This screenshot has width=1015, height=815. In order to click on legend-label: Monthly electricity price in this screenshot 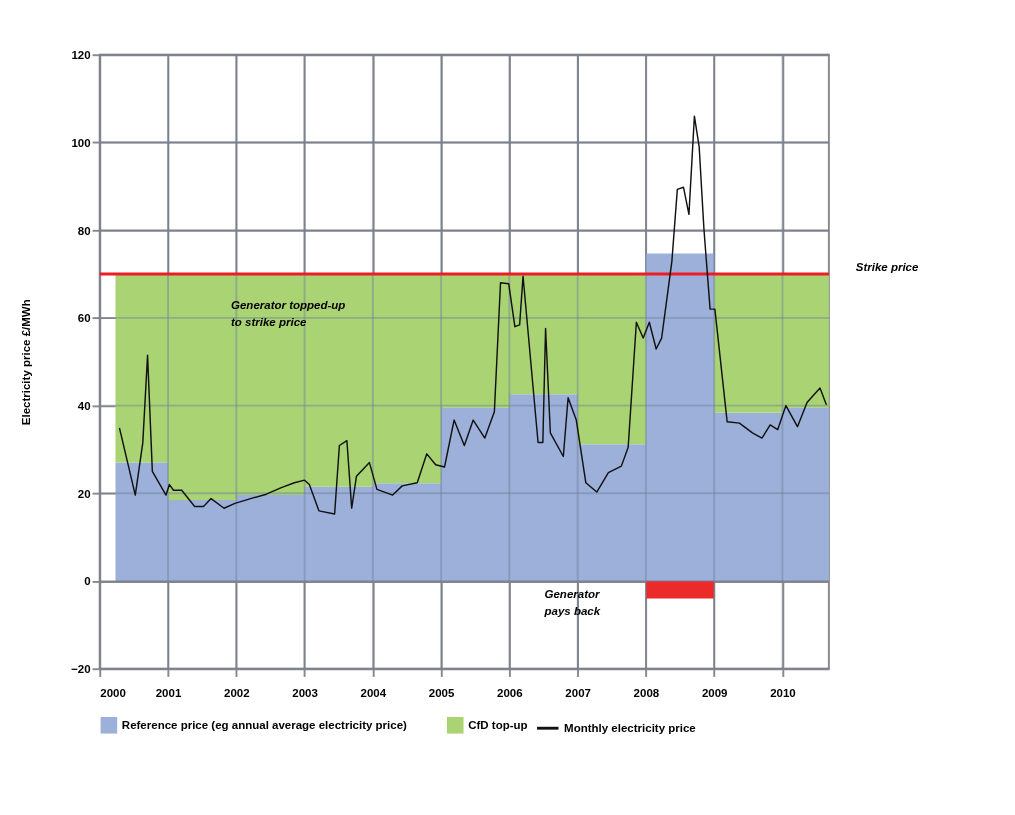, I will do `click(630, 728)`.